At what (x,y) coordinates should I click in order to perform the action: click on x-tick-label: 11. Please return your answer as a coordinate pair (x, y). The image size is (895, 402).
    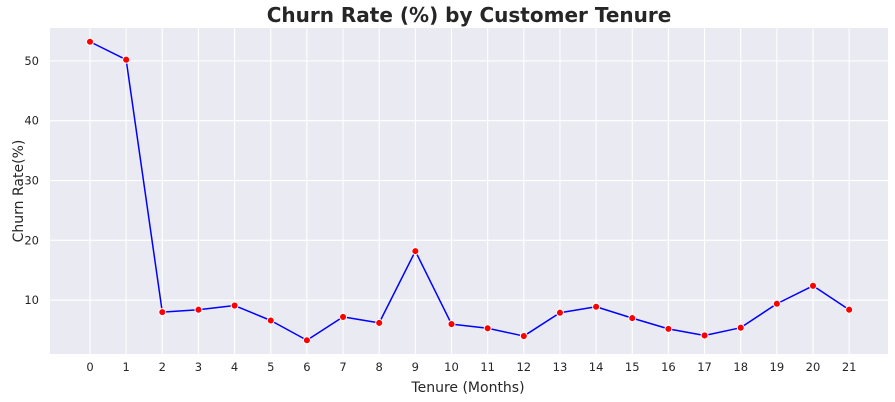
    Looking at the image, I should click on (487, 367).